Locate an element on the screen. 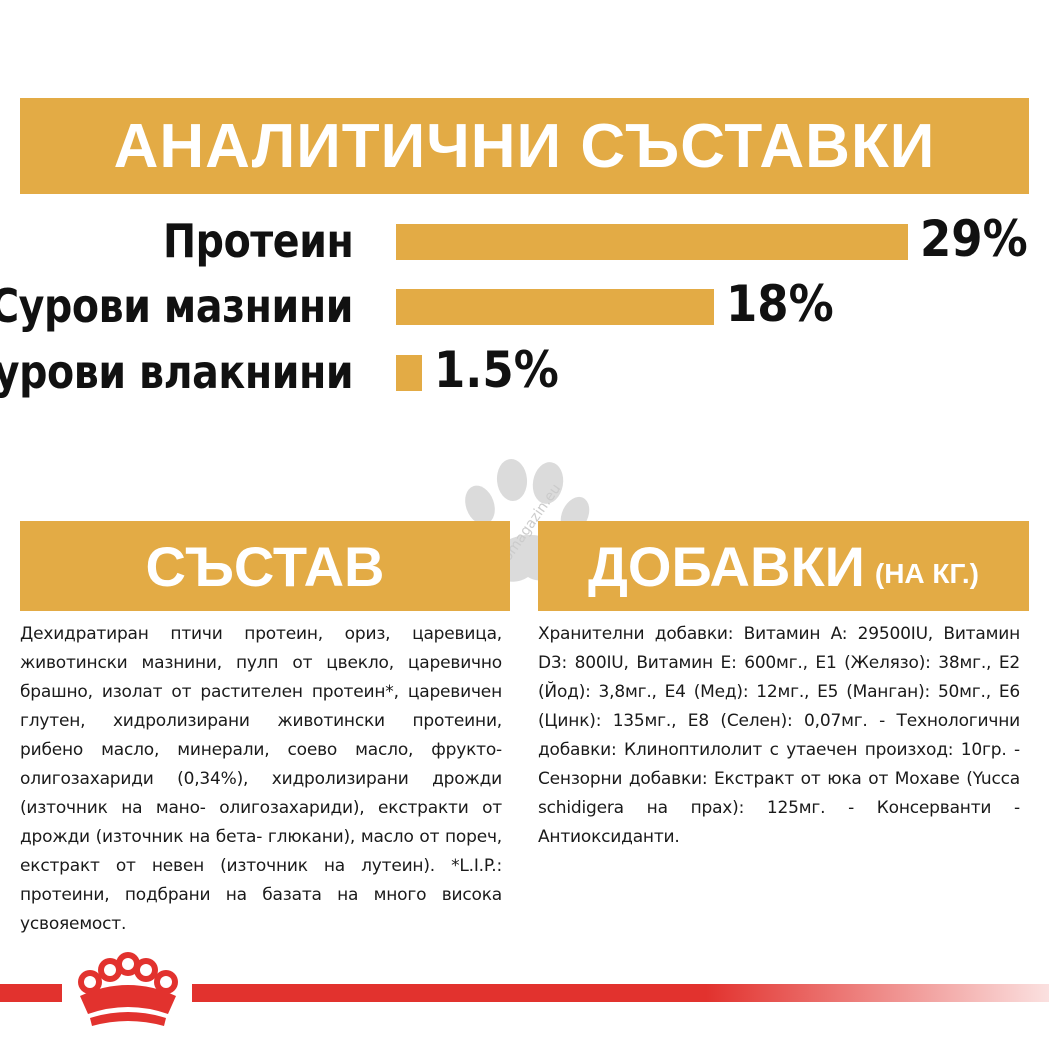  composition-heading: СЪСТАВ is located at coordinates (265, 566).